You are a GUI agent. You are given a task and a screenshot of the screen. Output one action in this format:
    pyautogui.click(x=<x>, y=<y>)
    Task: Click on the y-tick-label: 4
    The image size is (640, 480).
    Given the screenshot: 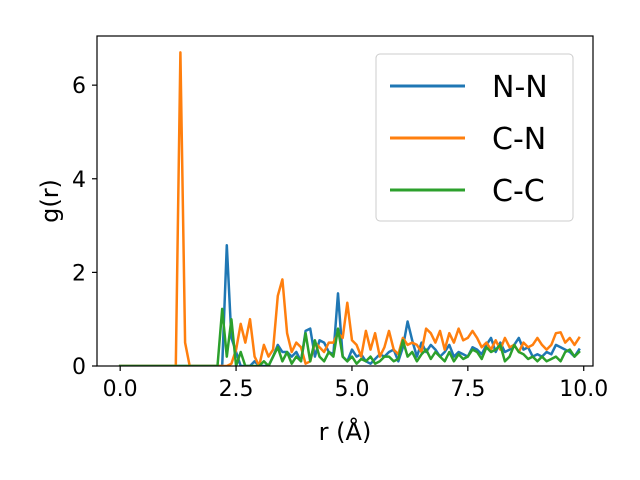 What is the action you would take?
    pyautogui.click(x=79, y=180)
    